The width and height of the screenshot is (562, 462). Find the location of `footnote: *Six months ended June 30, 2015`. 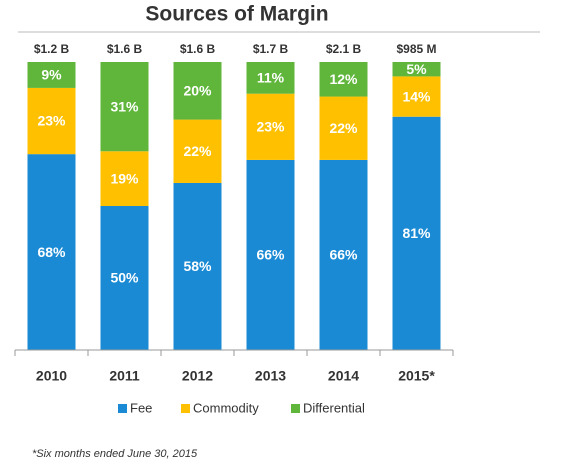

footnote: *Six months ended June 30, 2015 is located at coordinates (115, 454).